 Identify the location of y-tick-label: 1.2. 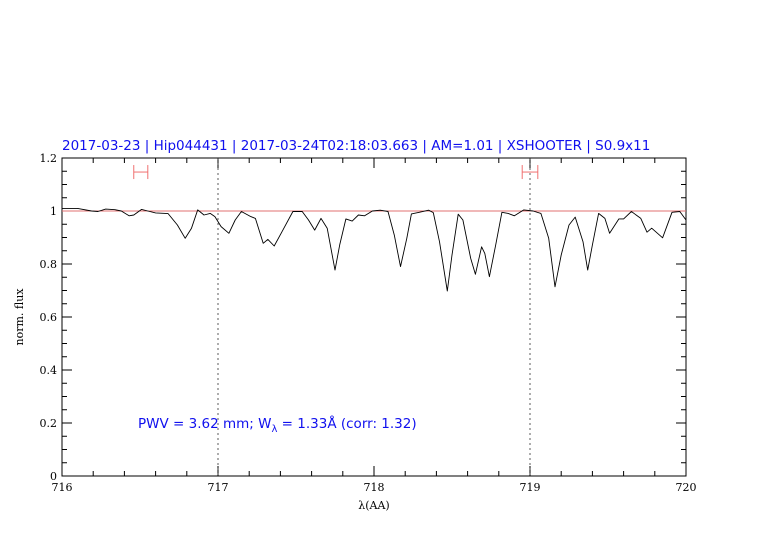
(49, 158).